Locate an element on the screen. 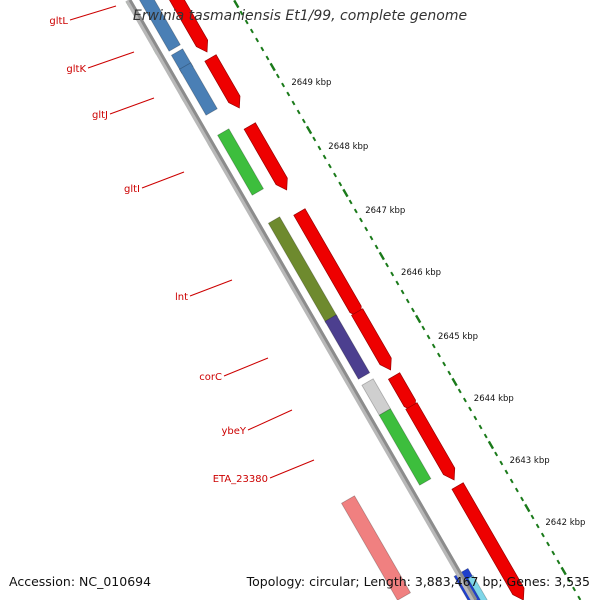 This screenshot has height=600, width=600. scale-label: 2642 kbp is located at coordinates (565, 523).